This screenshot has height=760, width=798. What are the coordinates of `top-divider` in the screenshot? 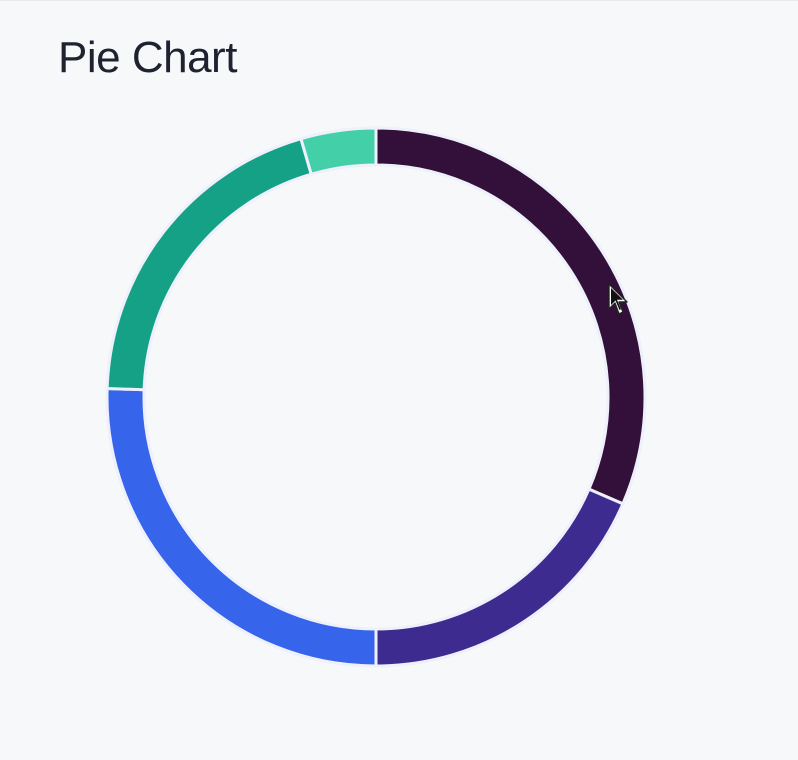 It's located at (399, 0).